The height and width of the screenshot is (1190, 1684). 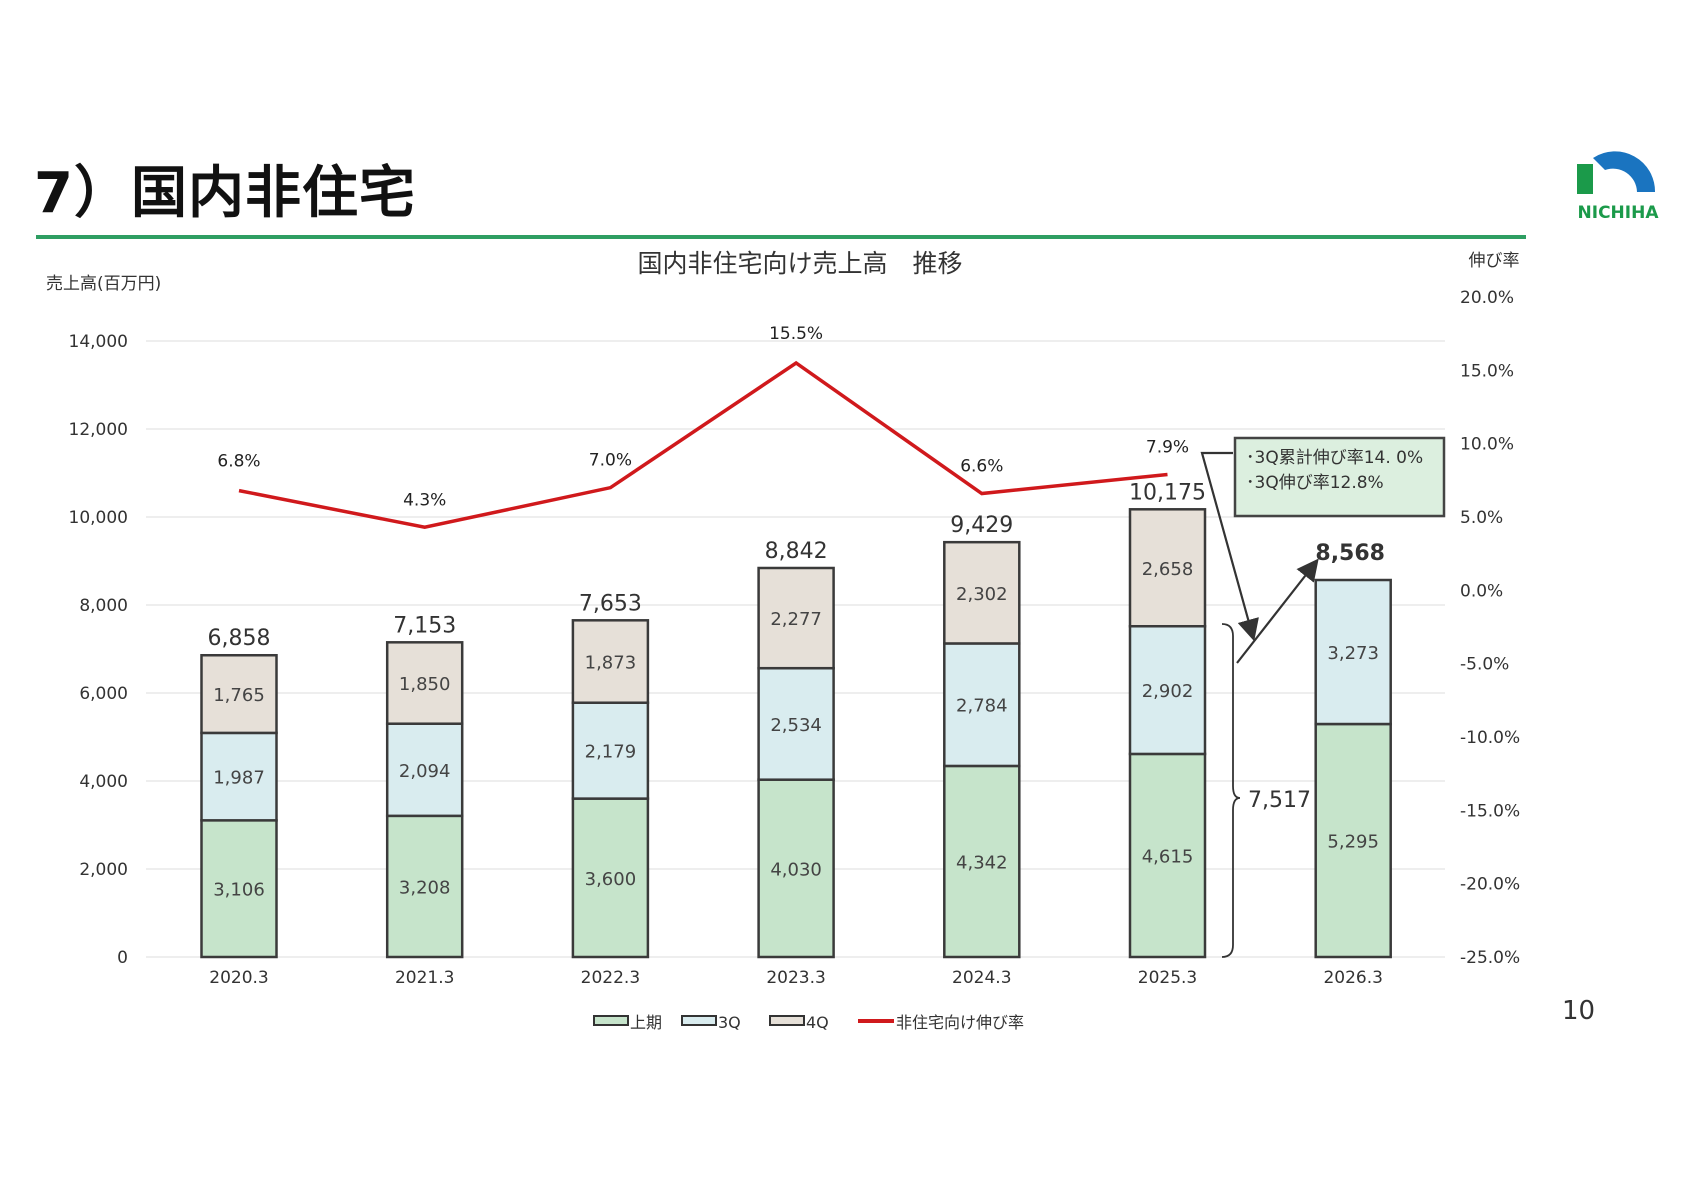 What do you see at coordinates (982, 862) in the screenshot?
I see `bar-value-label: 4,342` at bounding box center [982, 862].